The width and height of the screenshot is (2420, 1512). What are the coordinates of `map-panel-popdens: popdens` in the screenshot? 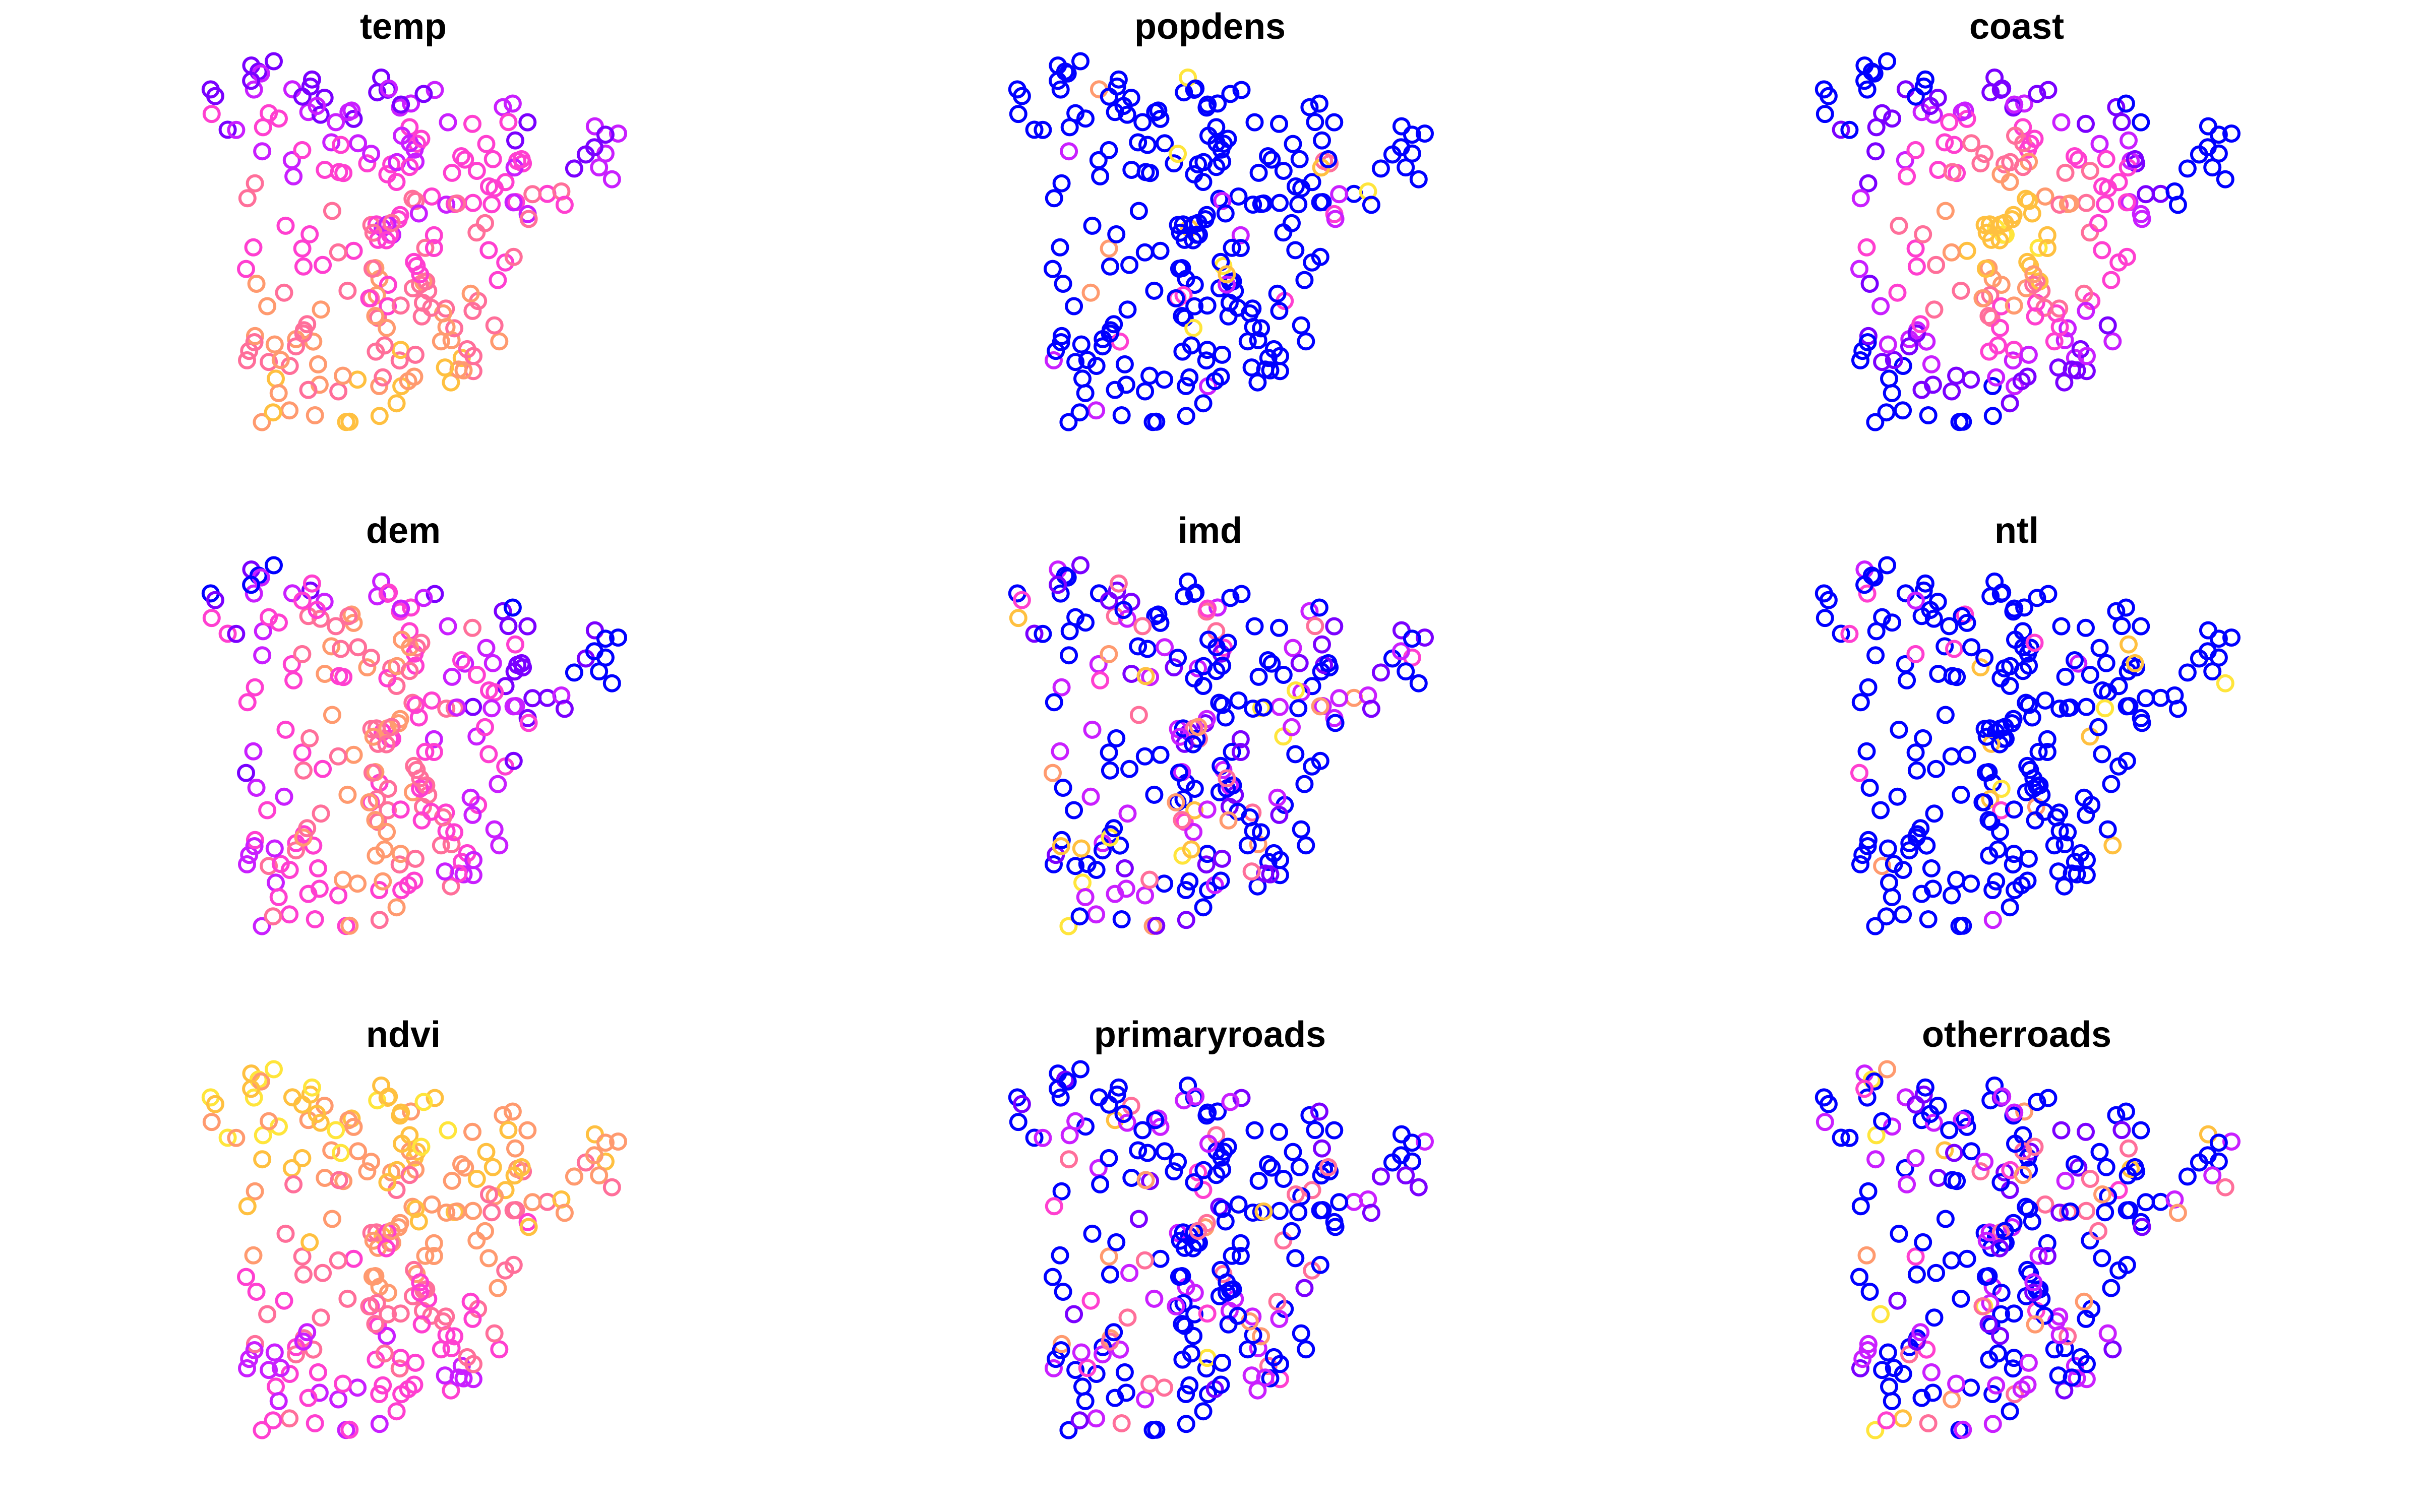 It's located at (1210, 252).